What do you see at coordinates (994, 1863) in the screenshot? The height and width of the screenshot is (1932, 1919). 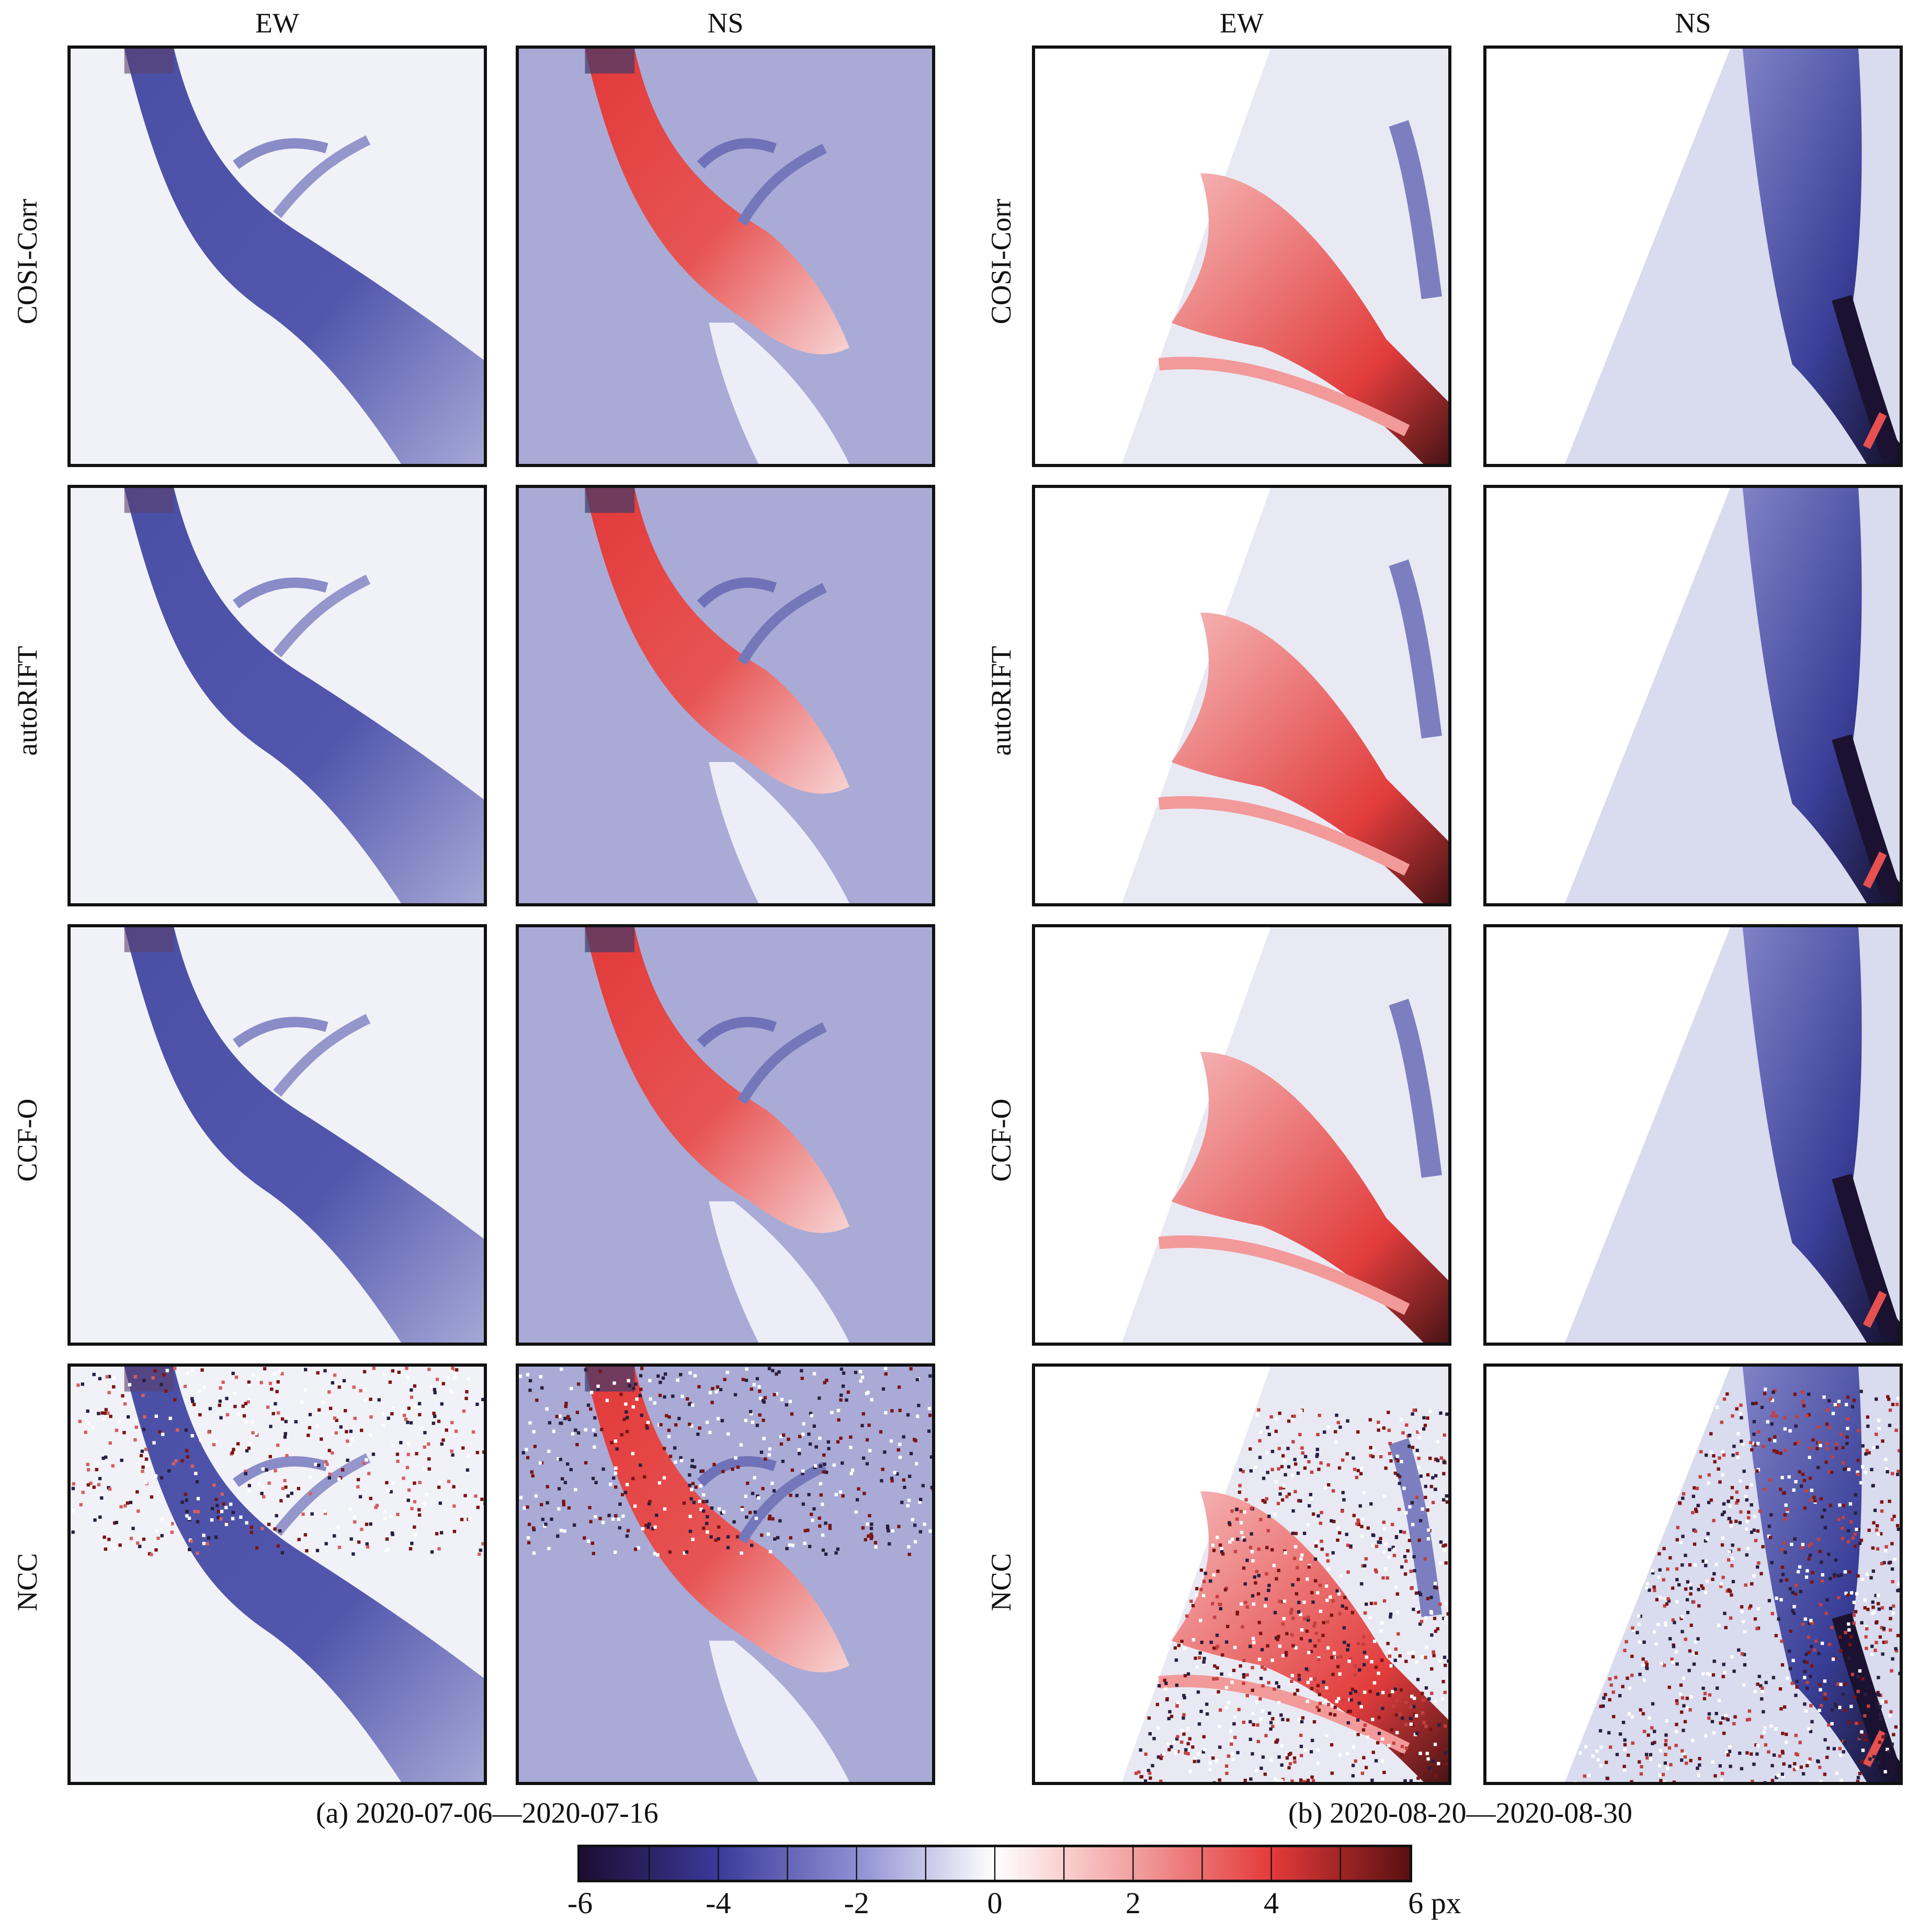 I see `colorbar` at bounding box center [994, 1863].